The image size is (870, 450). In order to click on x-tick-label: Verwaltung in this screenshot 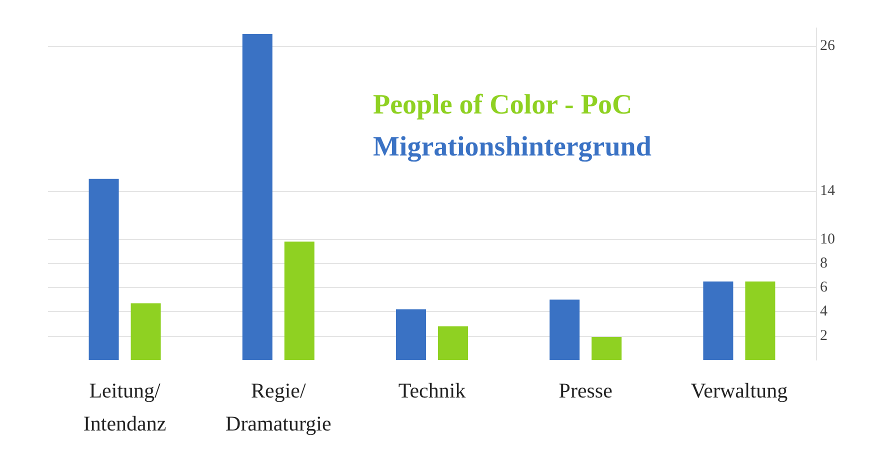, I will do `click(739, 390)`.